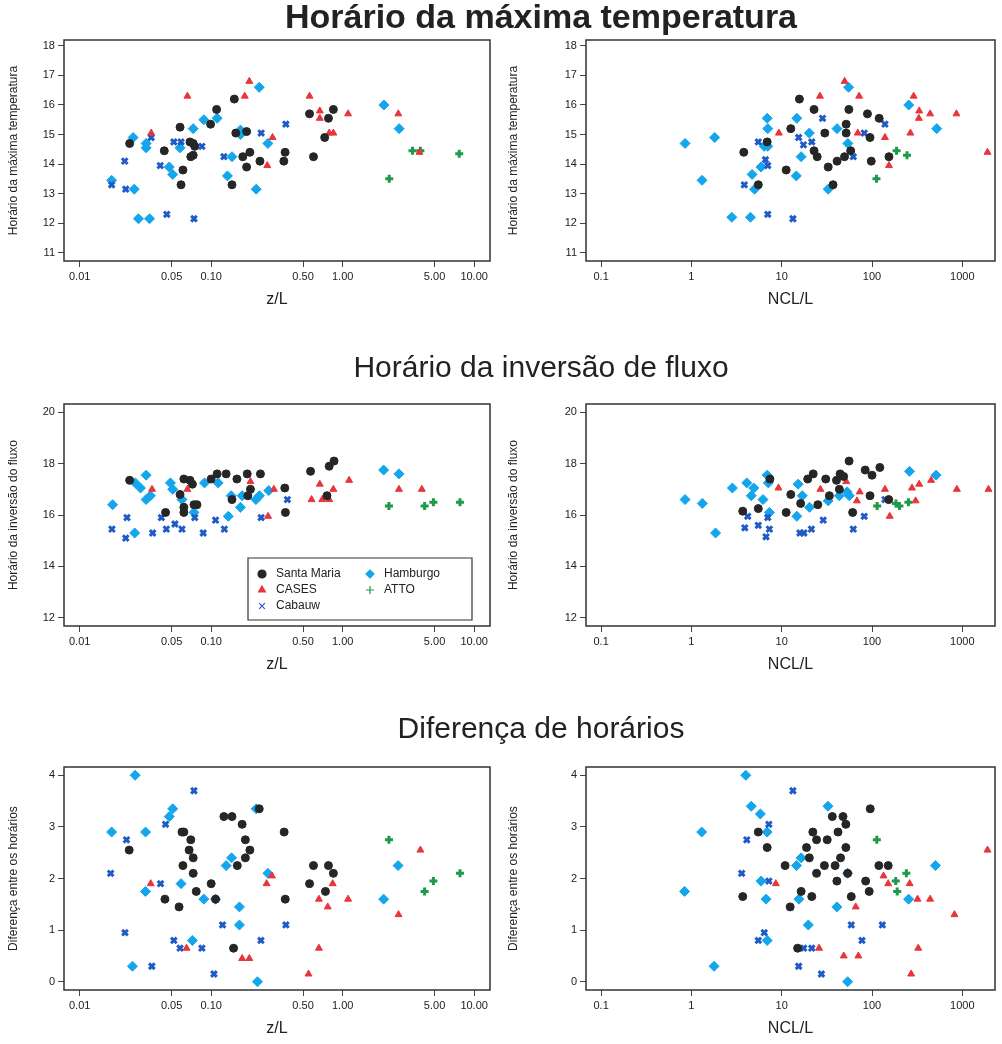 This screenshot has height=1044, width=1002. What do you see at coordinates (412, 573) in the screenshot?
I see `legend-label: Hamburgo` at bounding box center [412, 573].